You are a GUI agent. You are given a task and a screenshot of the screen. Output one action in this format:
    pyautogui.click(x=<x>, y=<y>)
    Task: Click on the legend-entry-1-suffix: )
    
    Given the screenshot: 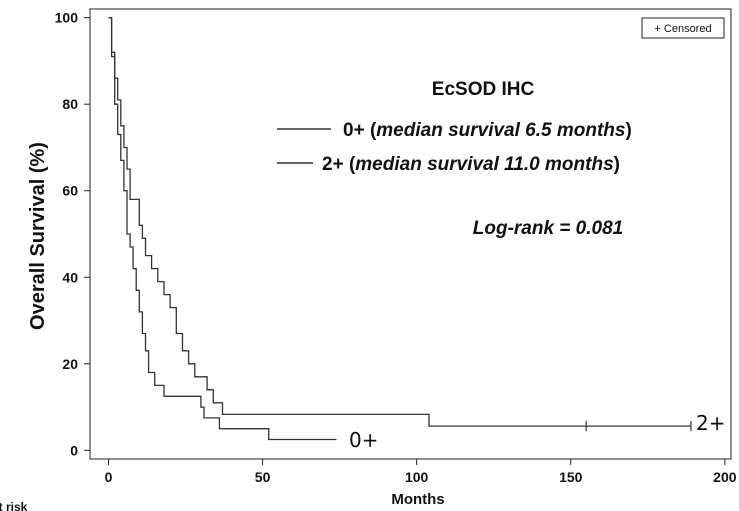 What is the action you would take?
    pyautogui.click(x=617, y=164)
    